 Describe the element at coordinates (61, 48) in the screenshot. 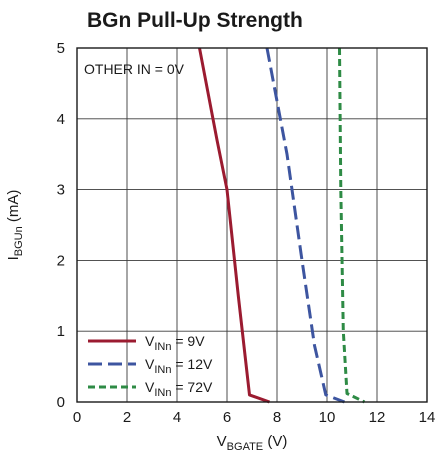

I see `y-tick-label-5: 5` at that location.